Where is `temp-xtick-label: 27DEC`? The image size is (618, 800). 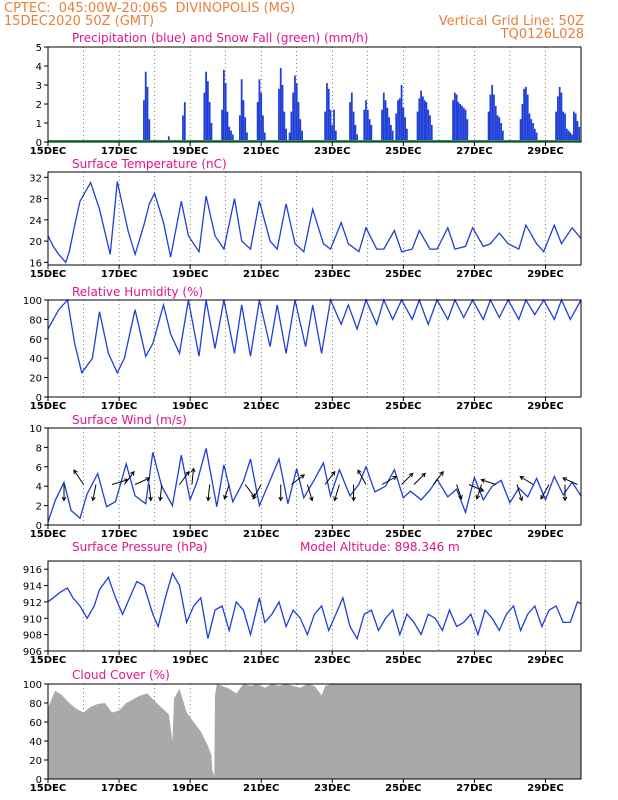
temp-xtick-label: 27DEC is located at coordinates (474, 274).